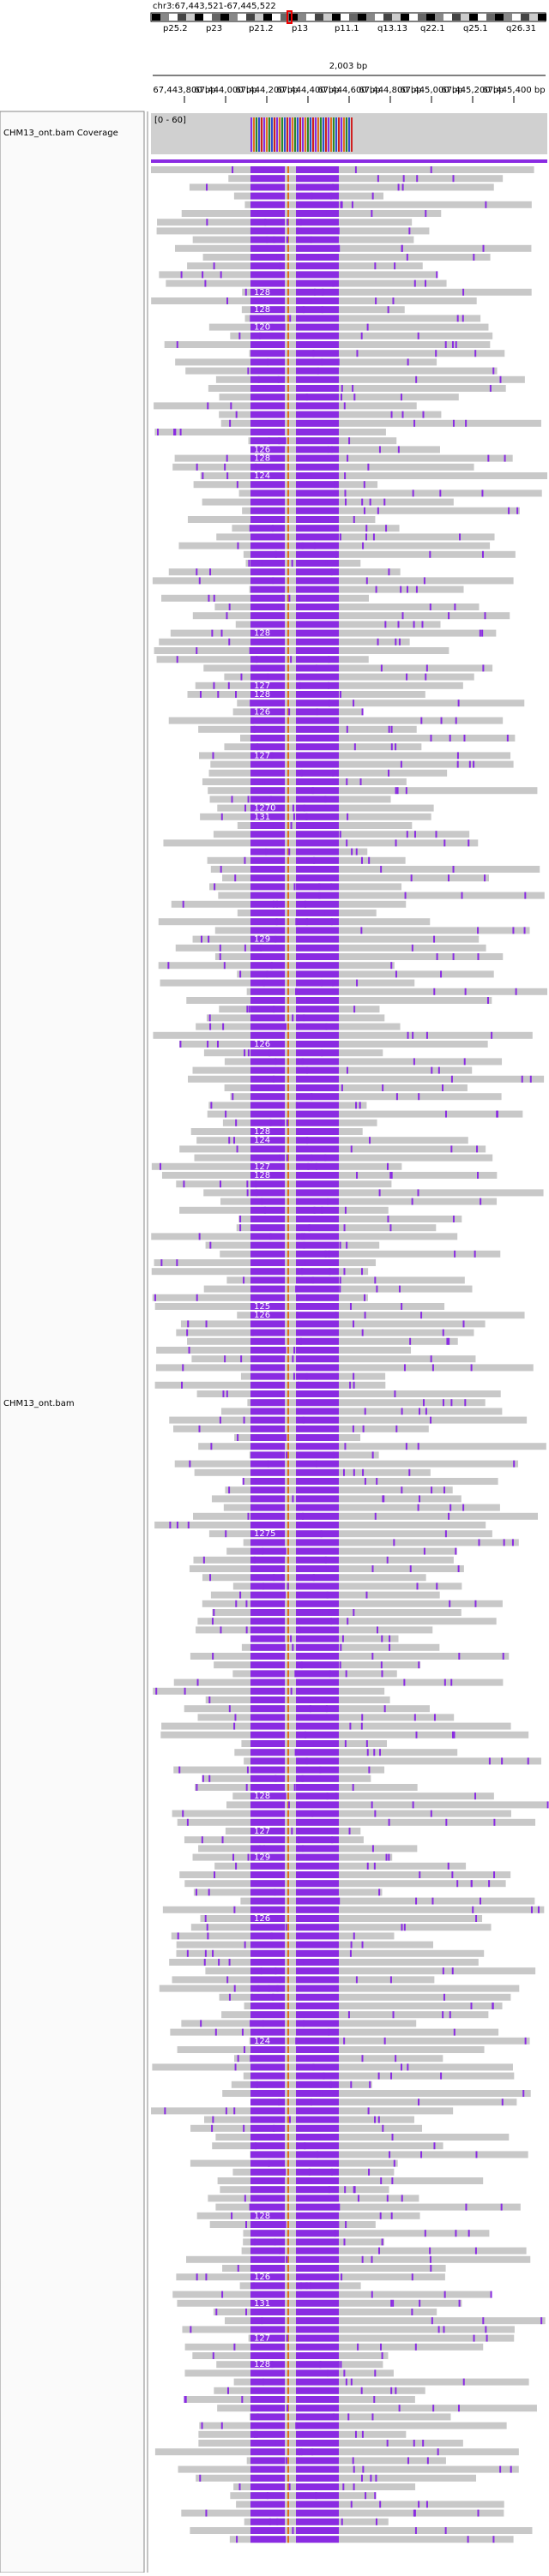  I want to click on coverage-bar, so click(287, 134).